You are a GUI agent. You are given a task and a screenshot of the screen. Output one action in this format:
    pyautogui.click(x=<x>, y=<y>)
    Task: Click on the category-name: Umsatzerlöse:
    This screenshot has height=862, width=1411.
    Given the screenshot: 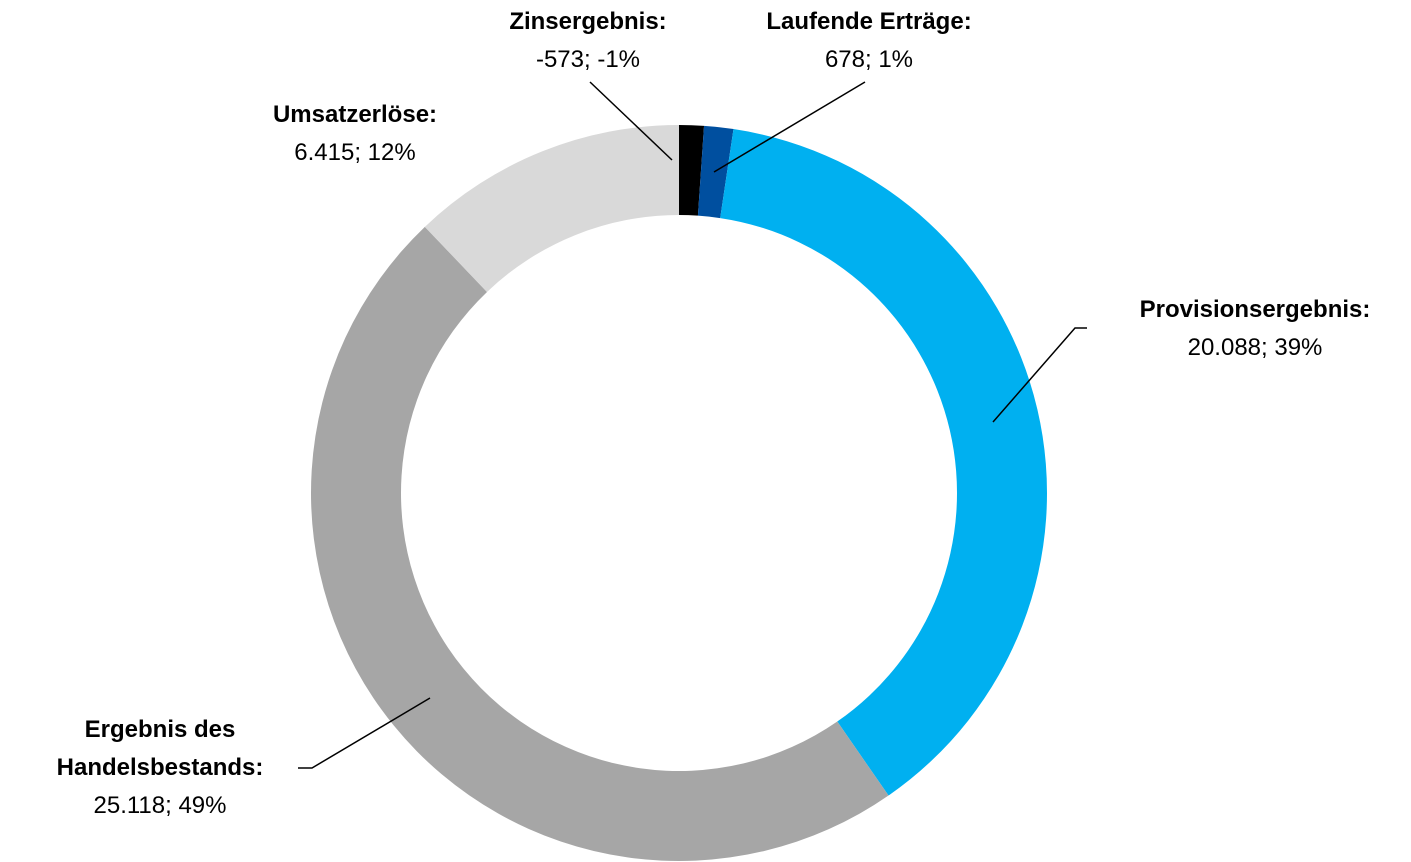 What is the action you would take?
    pyautogui.click(x=355, y=114)
    